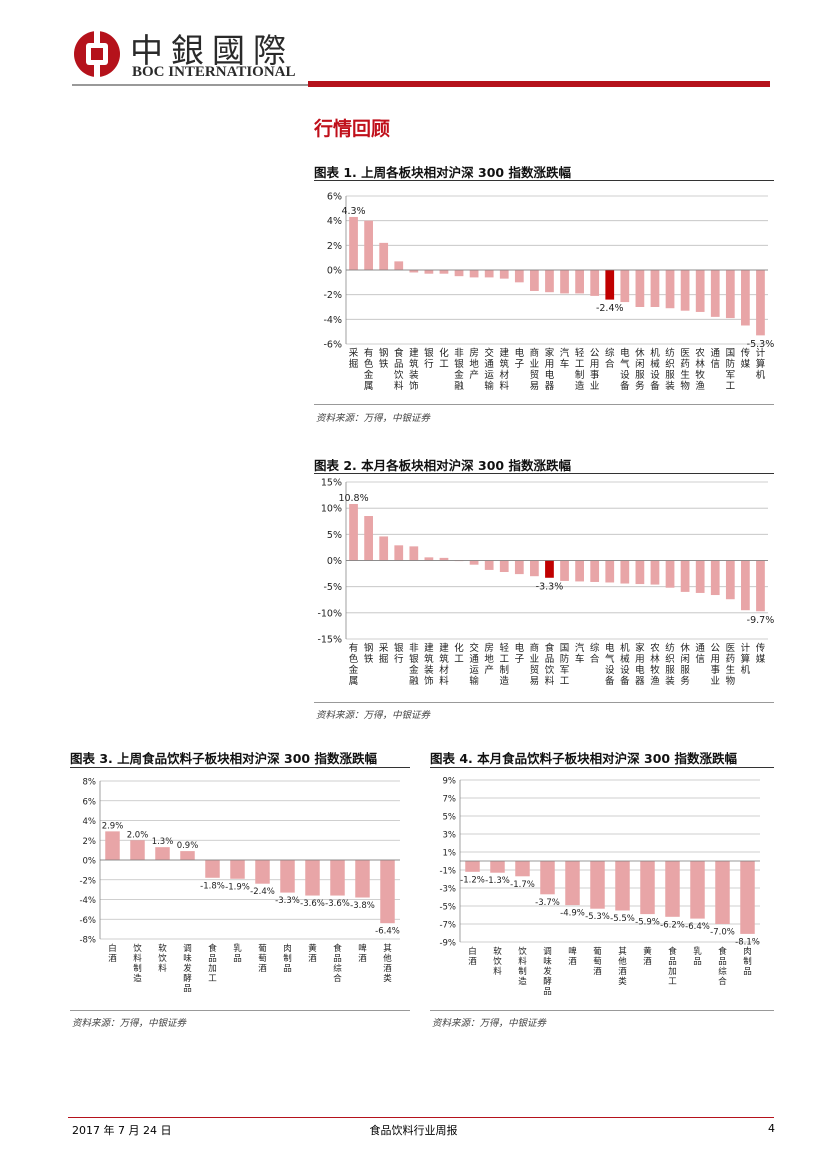  I want to click on y-tick-label: 15%, so click(331, 483).